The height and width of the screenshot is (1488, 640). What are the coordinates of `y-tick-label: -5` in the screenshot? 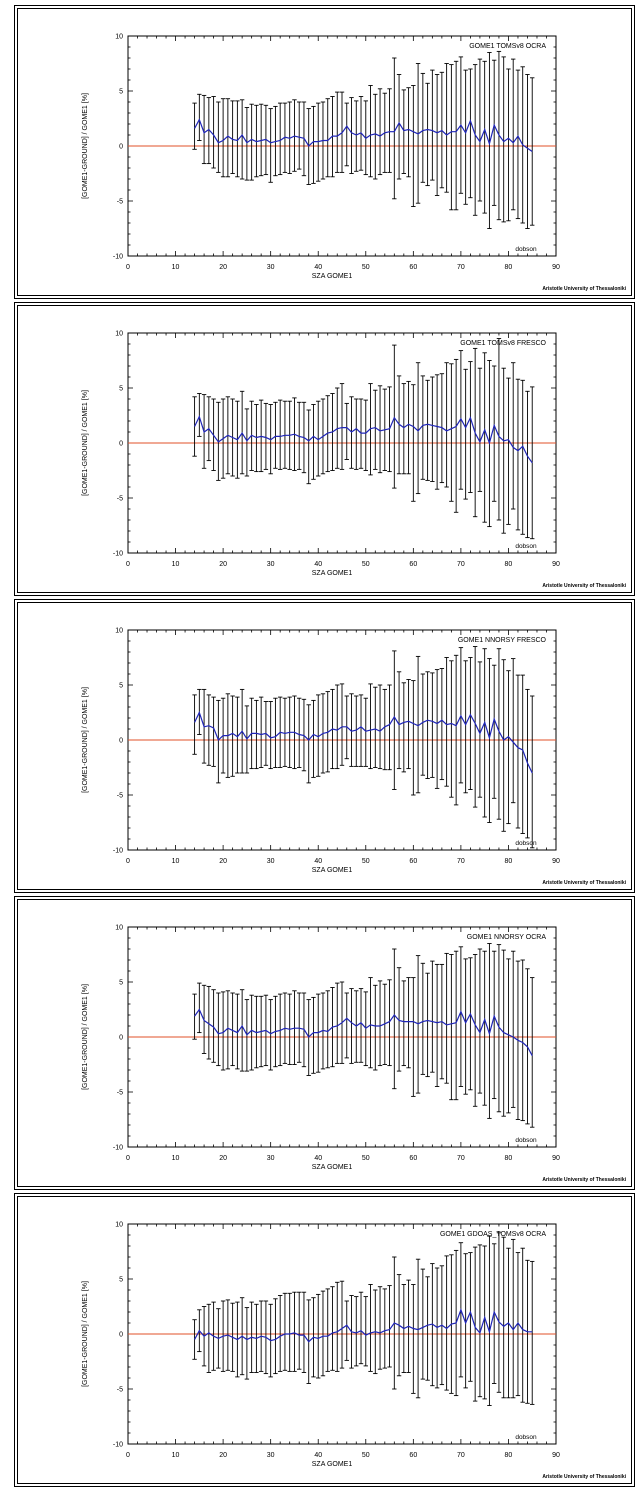 It's located at (120, 796).